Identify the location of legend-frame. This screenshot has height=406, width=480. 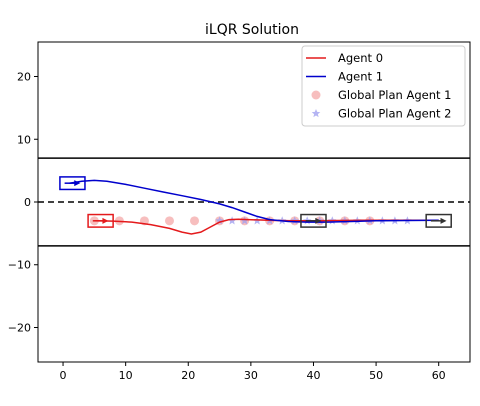
(383, 86).